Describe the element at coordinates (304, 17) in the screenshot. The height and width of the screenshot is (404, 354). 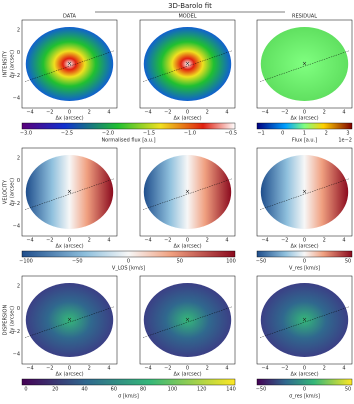
I see `column-header: RESIDUAL` at that location.